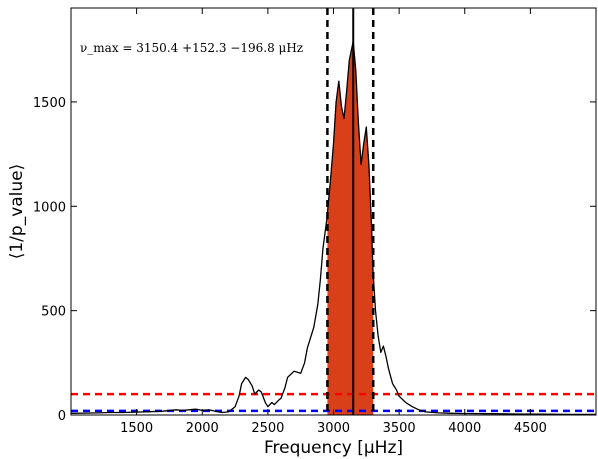  I want to click on x-tick-label: 4500, so click(530, 428).